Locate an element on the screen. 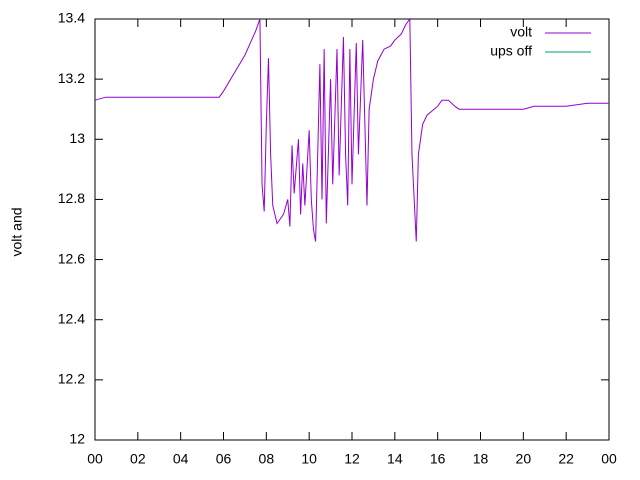 This screenshot has height=480, width=640. x-tick-label: 04 is located at coordinates (181, 459).